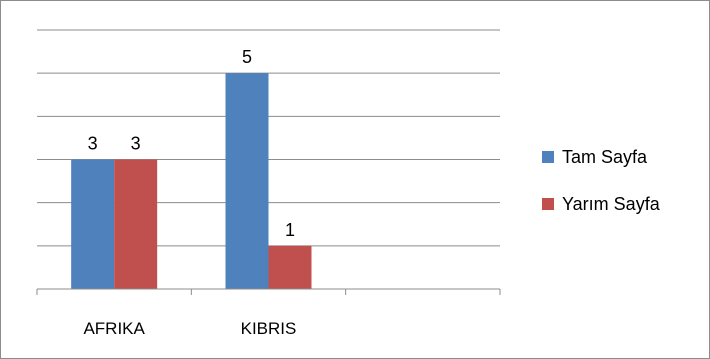  I want to click on category-labels: AFRIKA KIBRIS, so click(189, 328).